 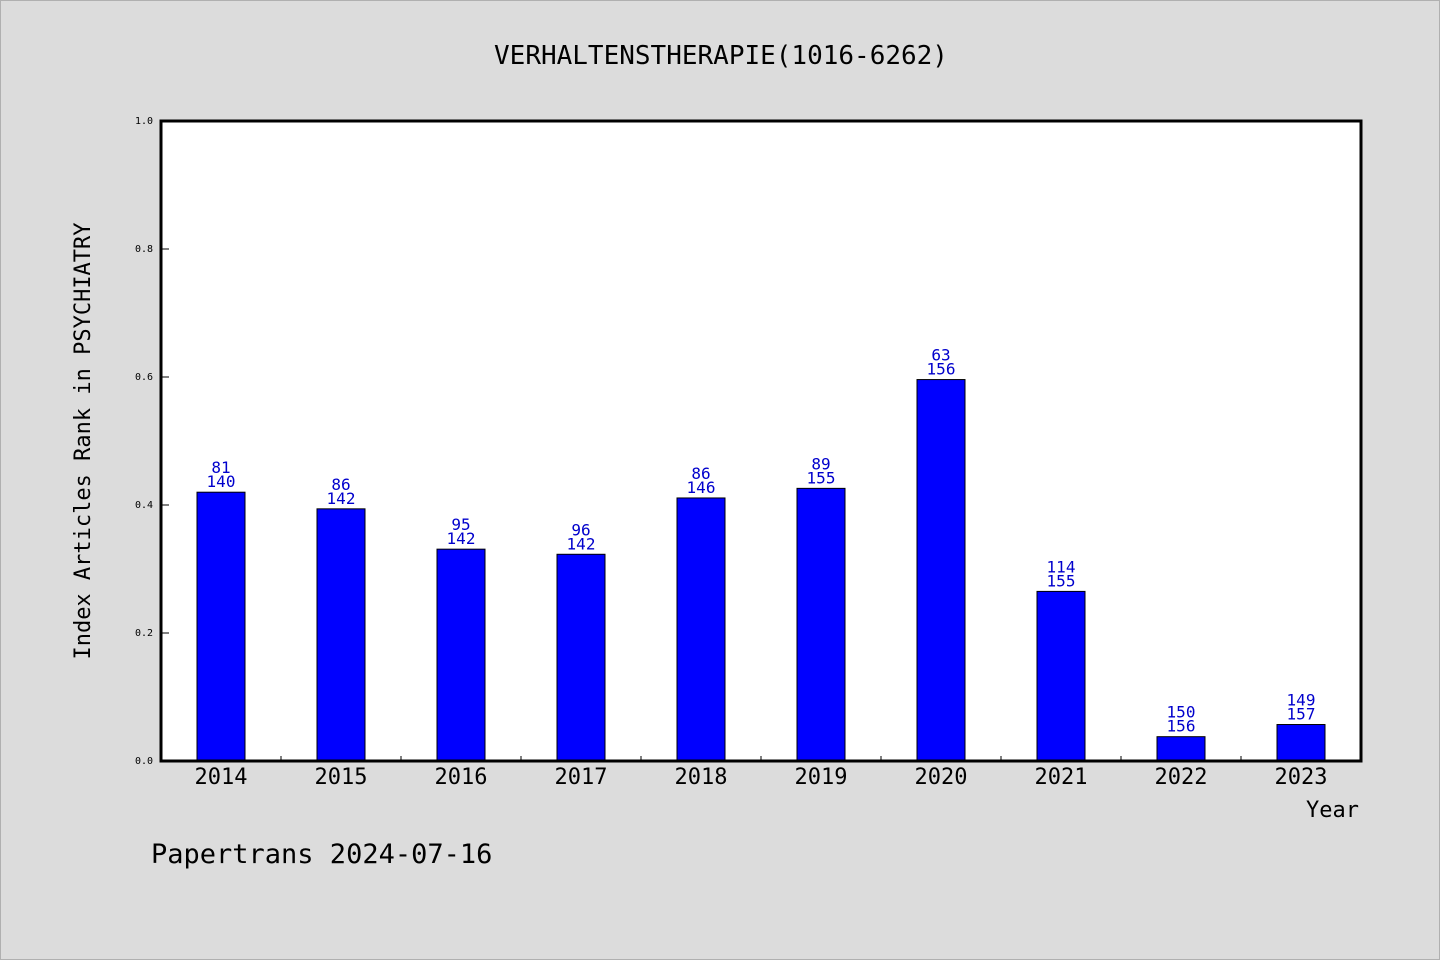 What do you see at coordinates (461, 655) in the screenshot?
I see `bar-2016` at bounding box center [461, 655].